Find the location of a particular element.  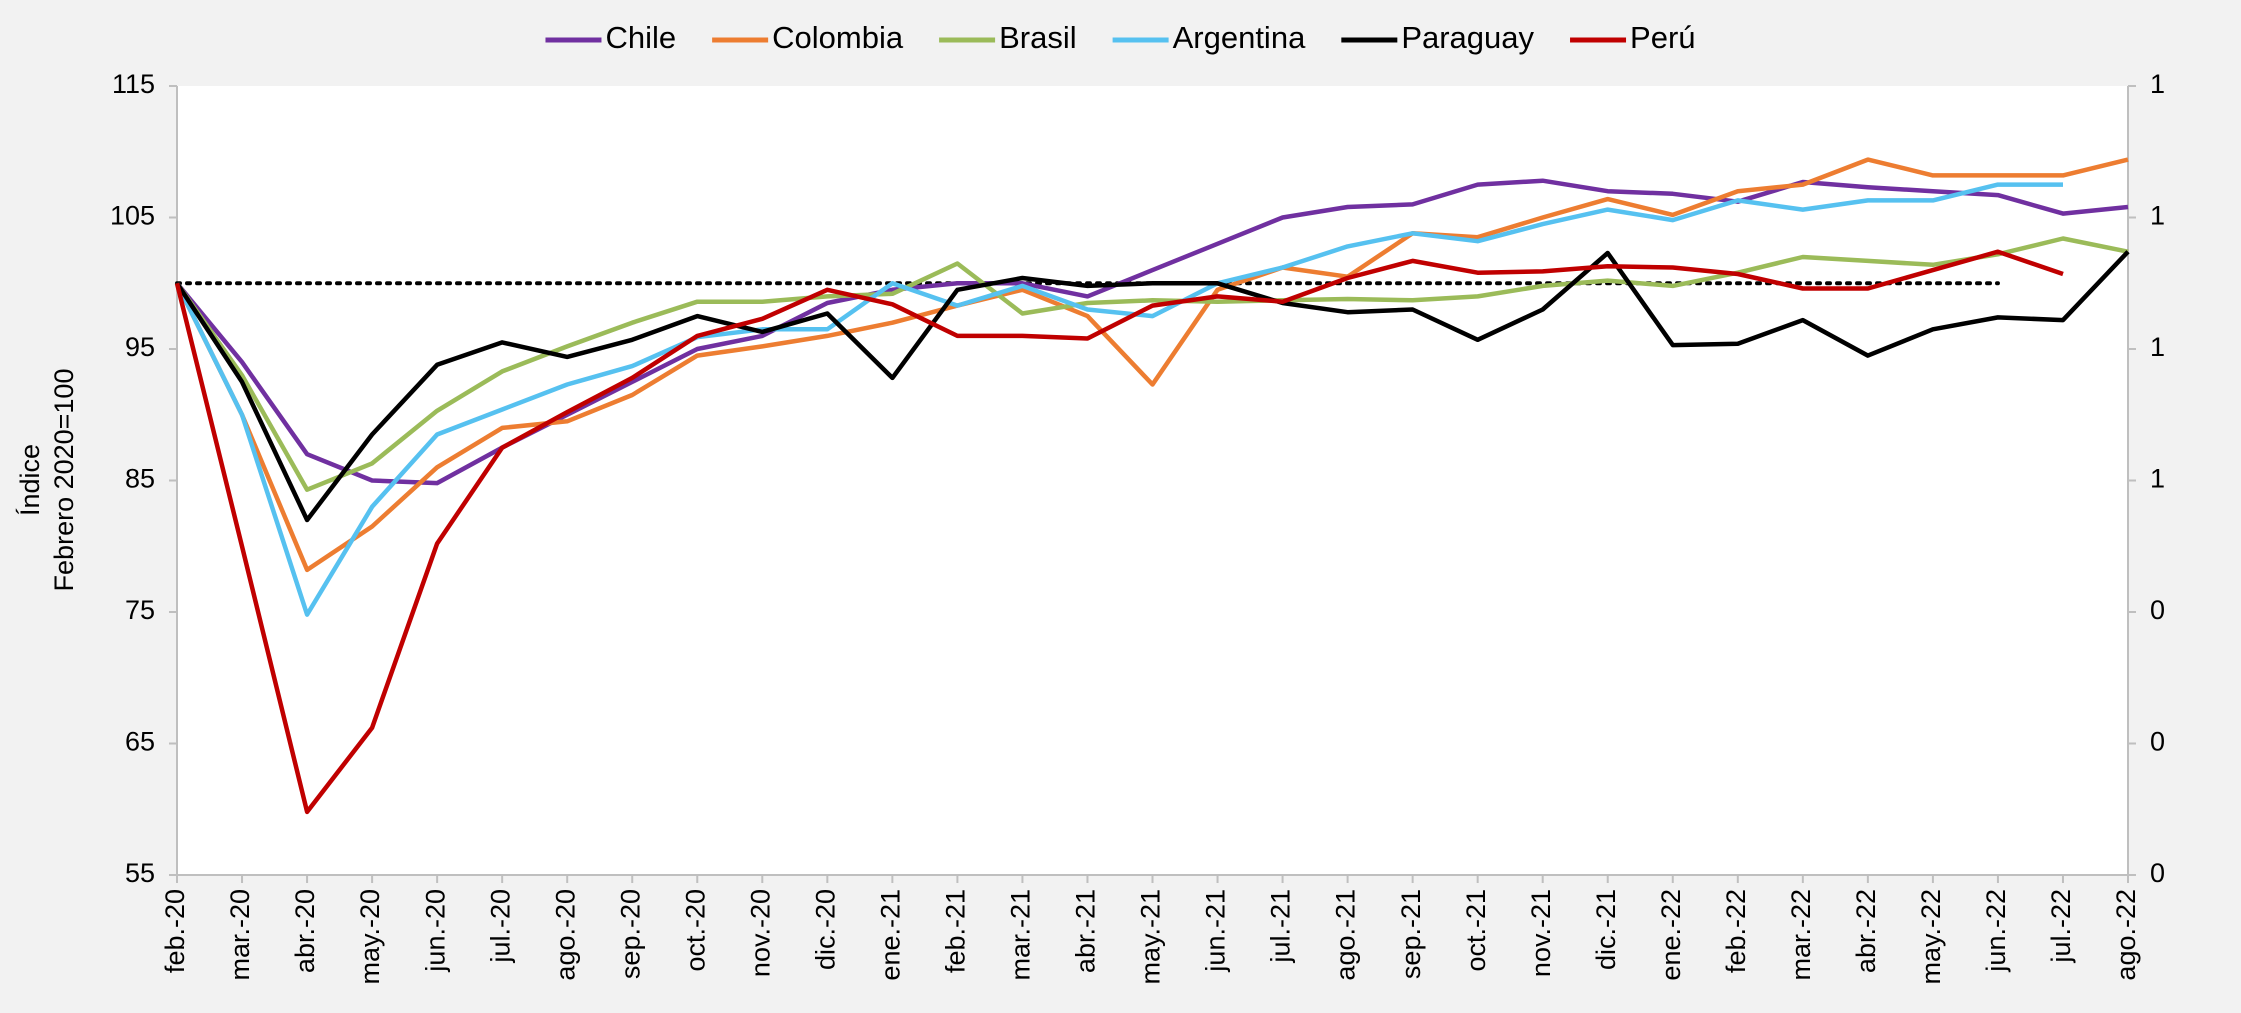

y-tick-label: 65 is located at coordinates (140, 742).